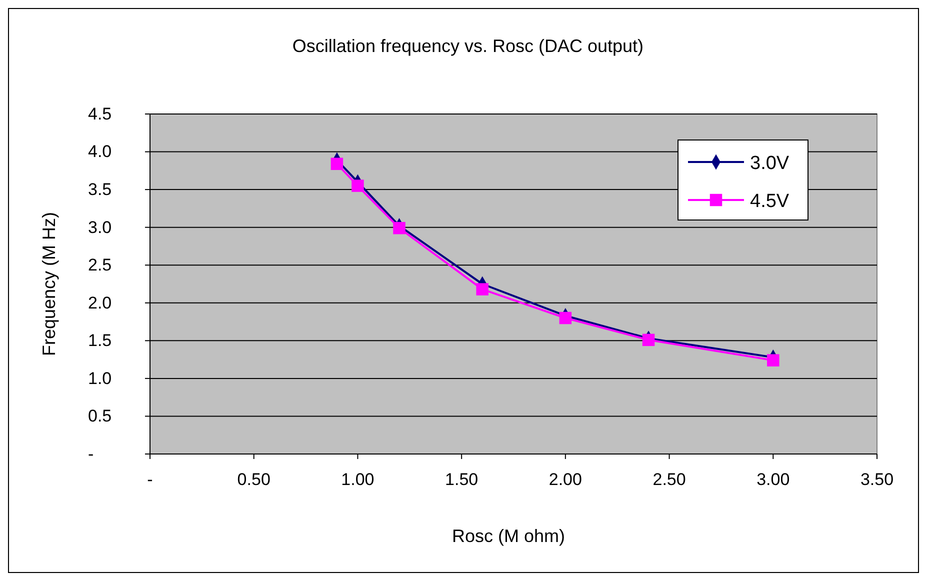 The image size is (928, 581). I want to click on x-tick-label: 1.00, so click(357, 480).